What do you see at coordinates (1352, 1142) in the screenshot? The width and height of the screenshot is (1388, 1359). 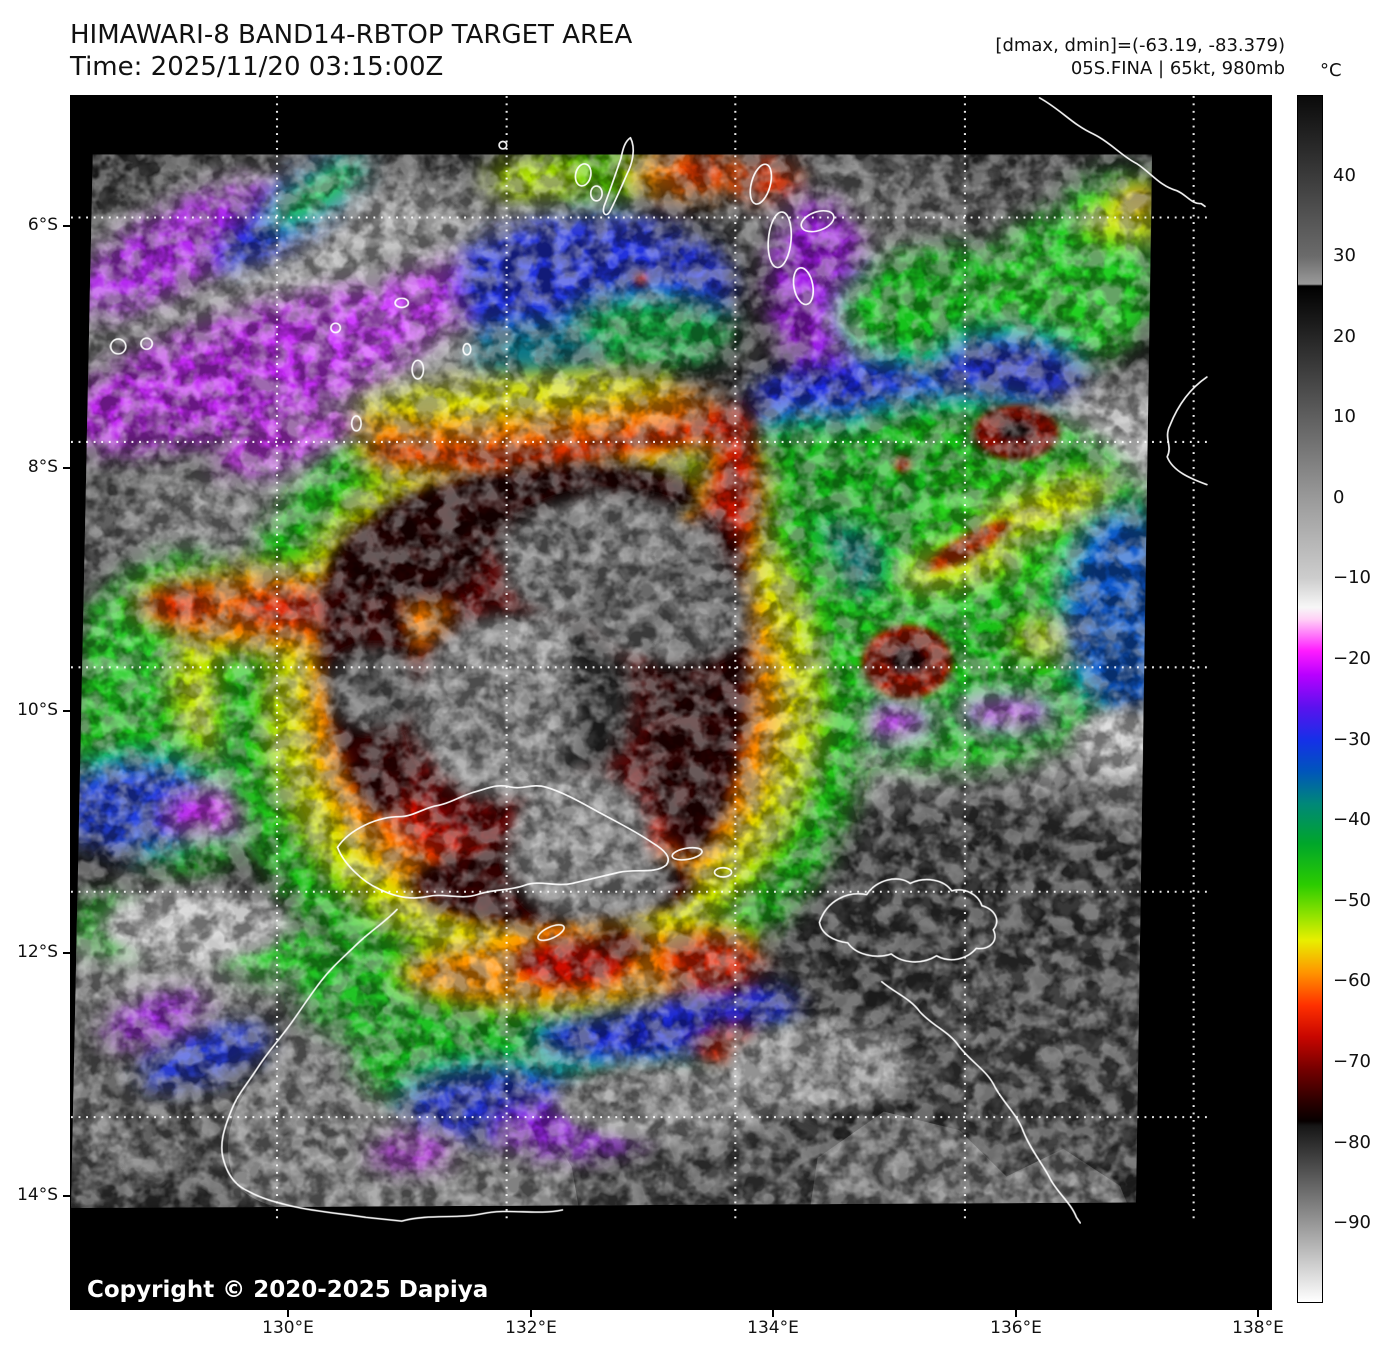 I see `colorbar-tick-label: −80` at bounding box center [1352, 1142].